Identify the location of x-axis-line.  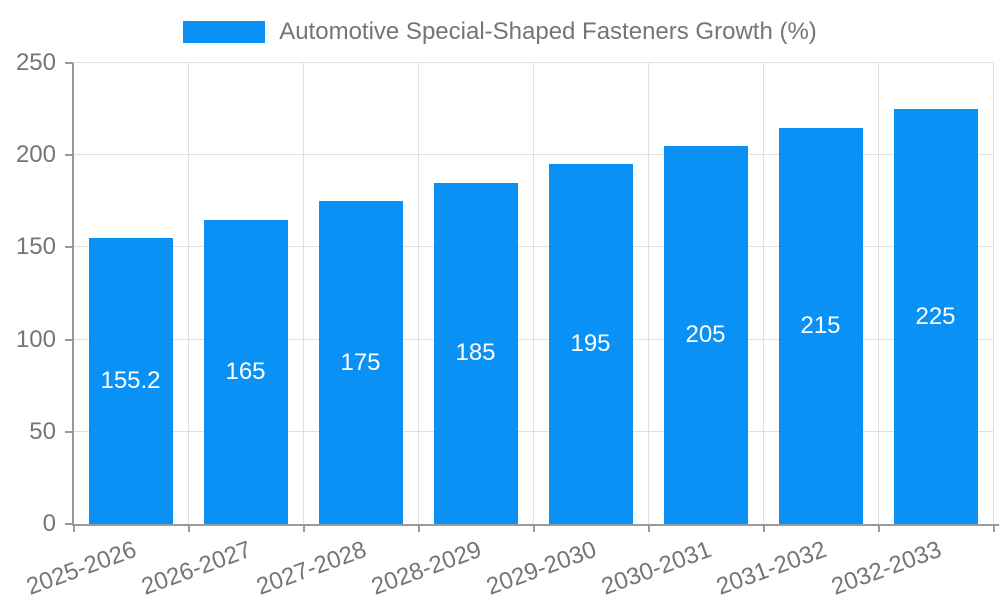
(535, 525).